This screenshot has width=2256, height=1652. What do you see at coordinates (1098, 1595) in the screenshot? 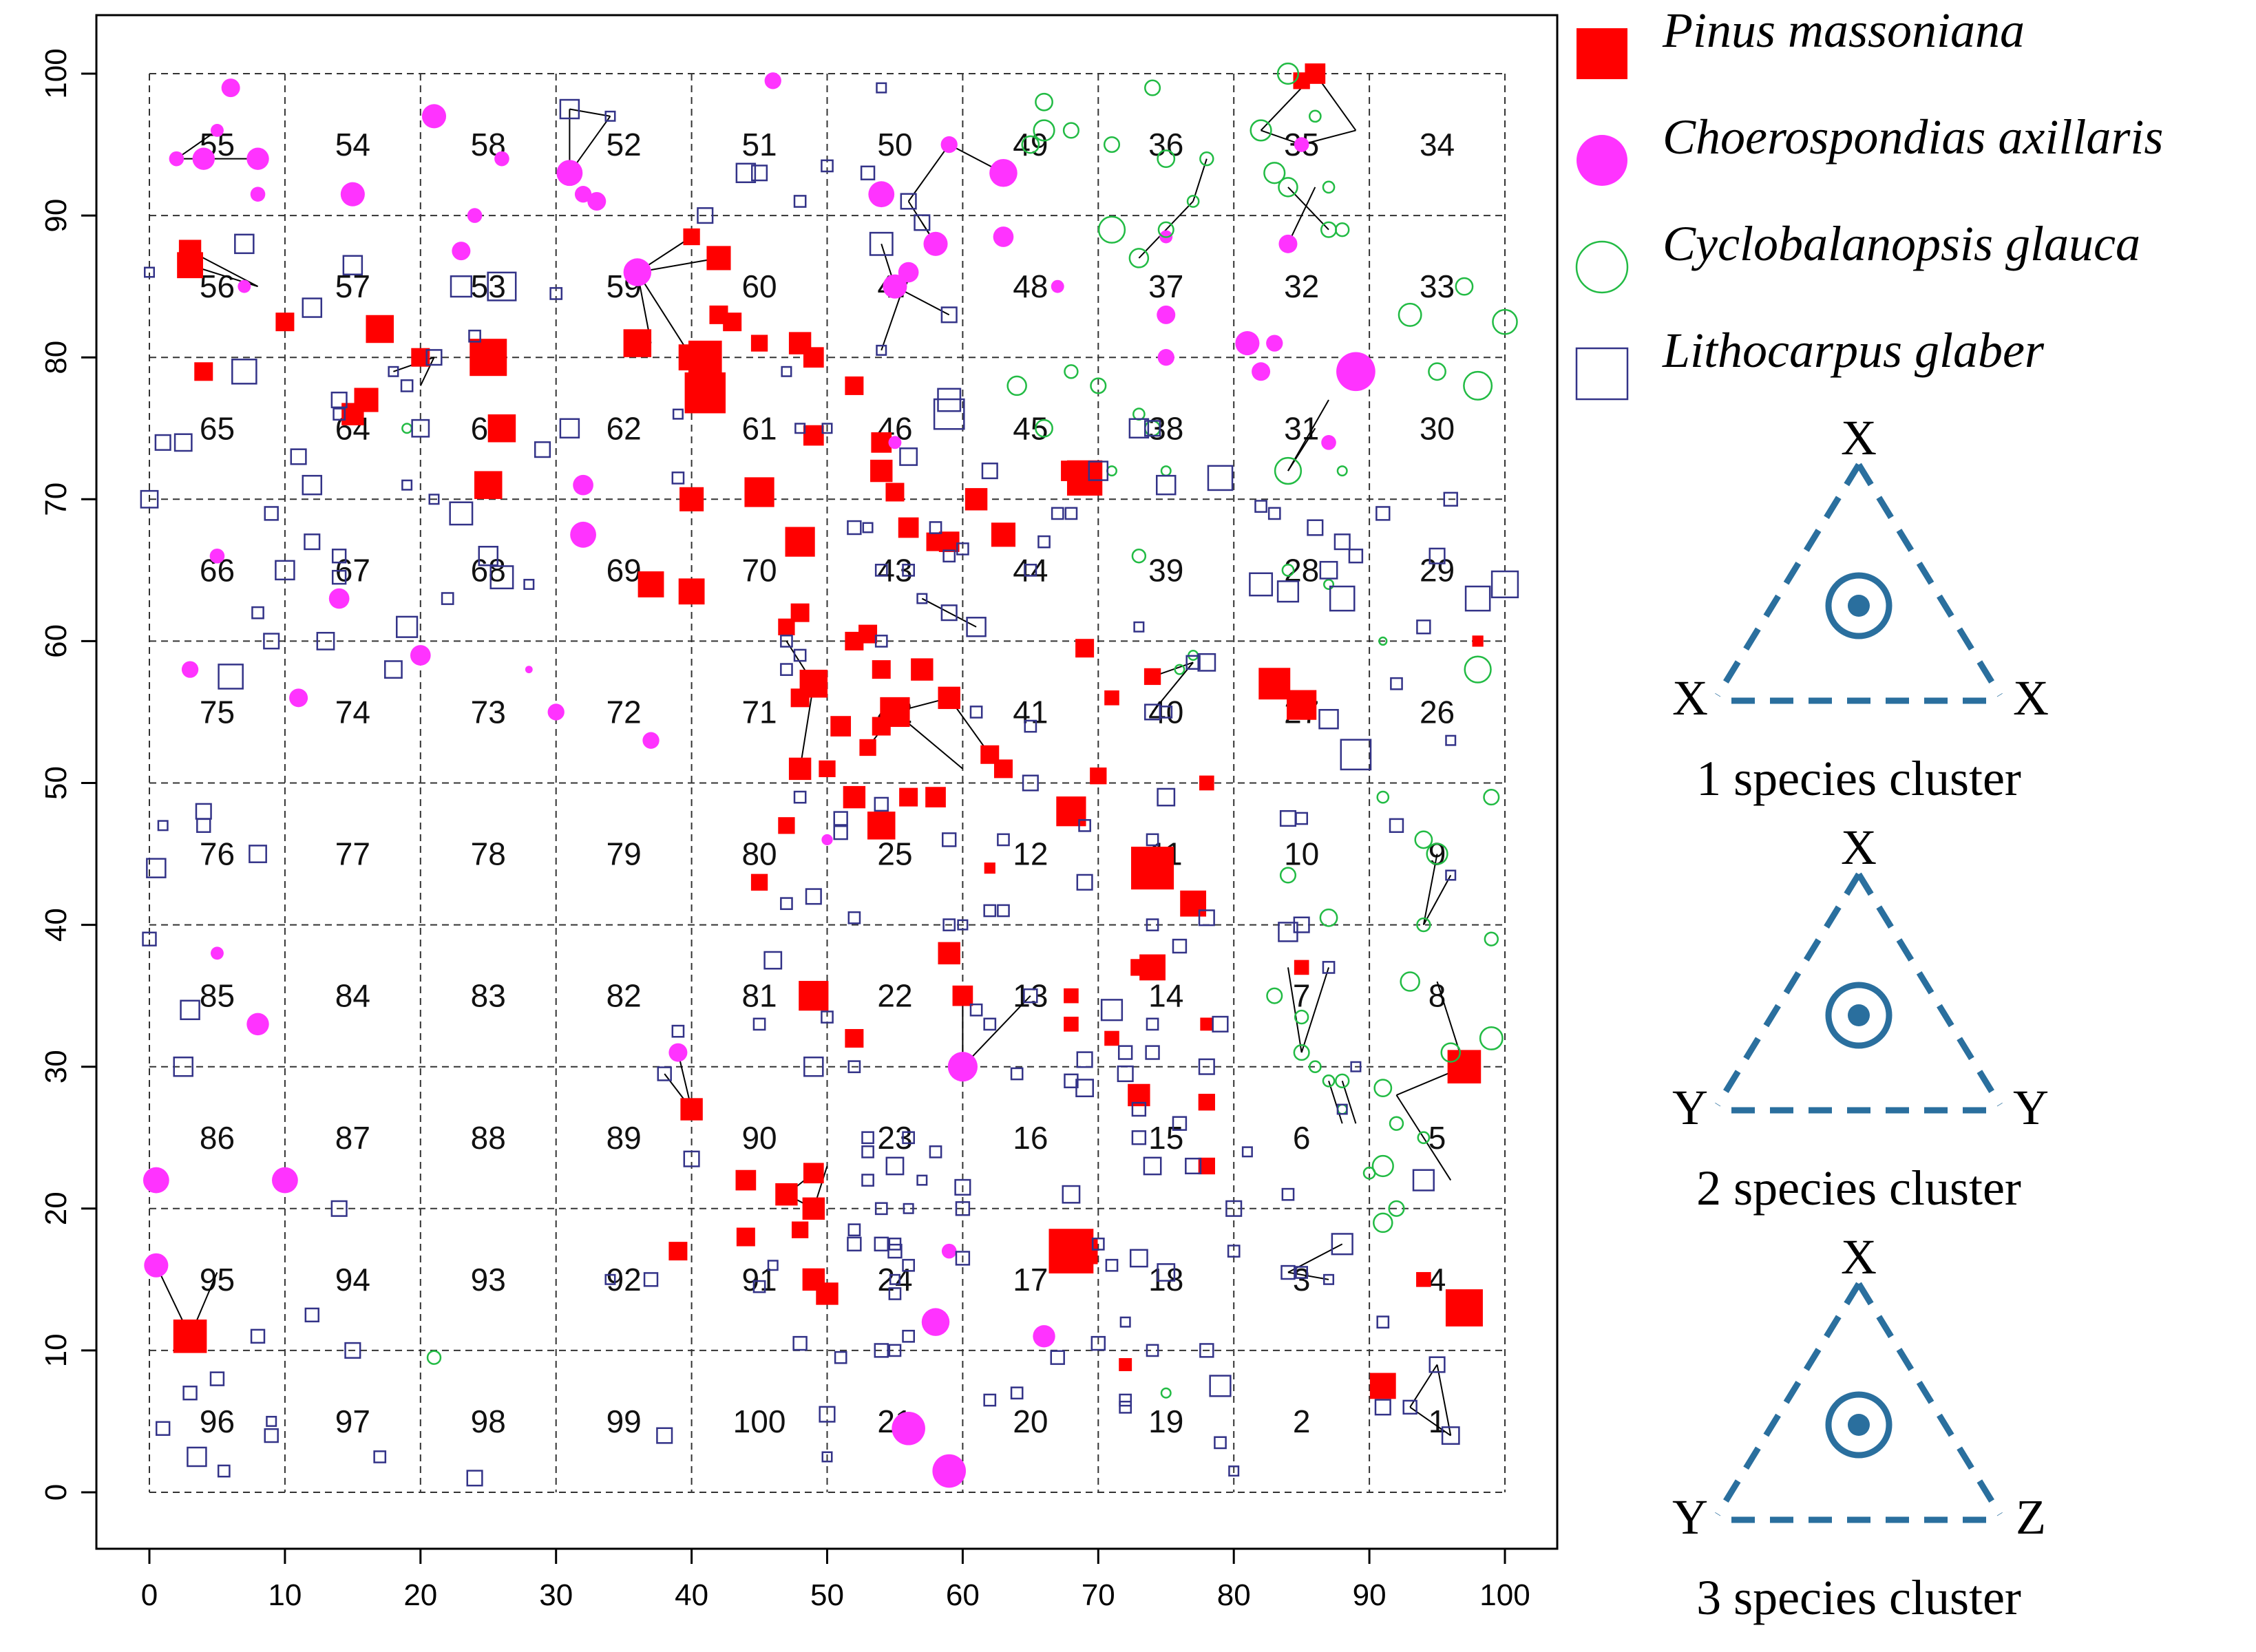
I see `x-tick-label: 70` at bounding box center [1098, 1595].